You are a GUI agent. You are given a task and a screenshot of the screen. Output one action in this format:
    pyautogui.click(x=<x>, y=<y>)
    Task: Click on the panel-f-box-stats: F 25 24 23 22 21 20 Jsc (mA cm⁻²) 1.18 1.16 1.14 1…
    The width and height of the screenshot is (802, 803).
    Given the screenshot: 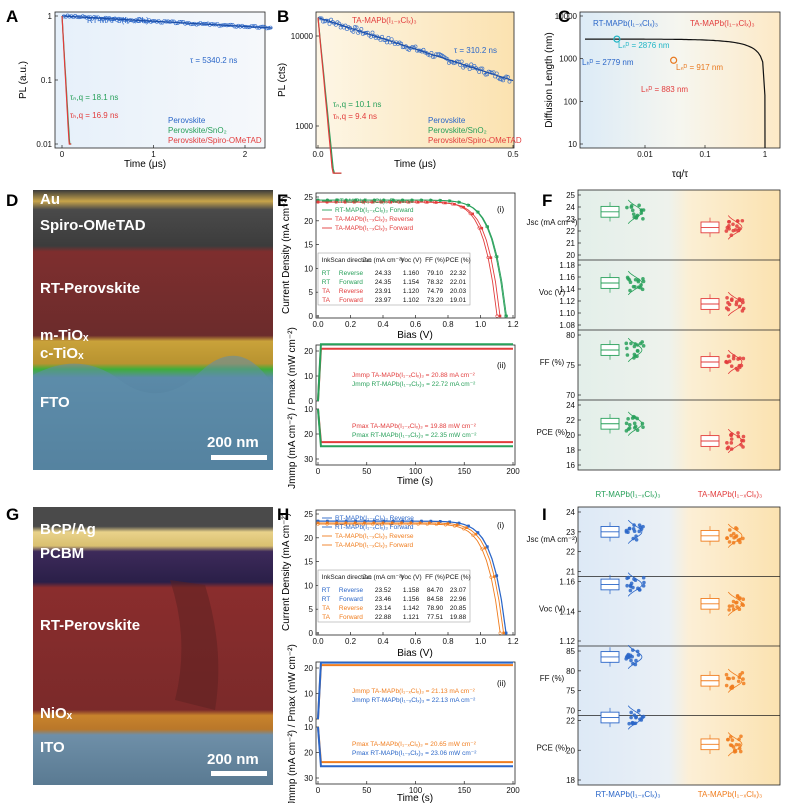 What is the action you would take?
    pyautogui.click(x=654, y=344)
    